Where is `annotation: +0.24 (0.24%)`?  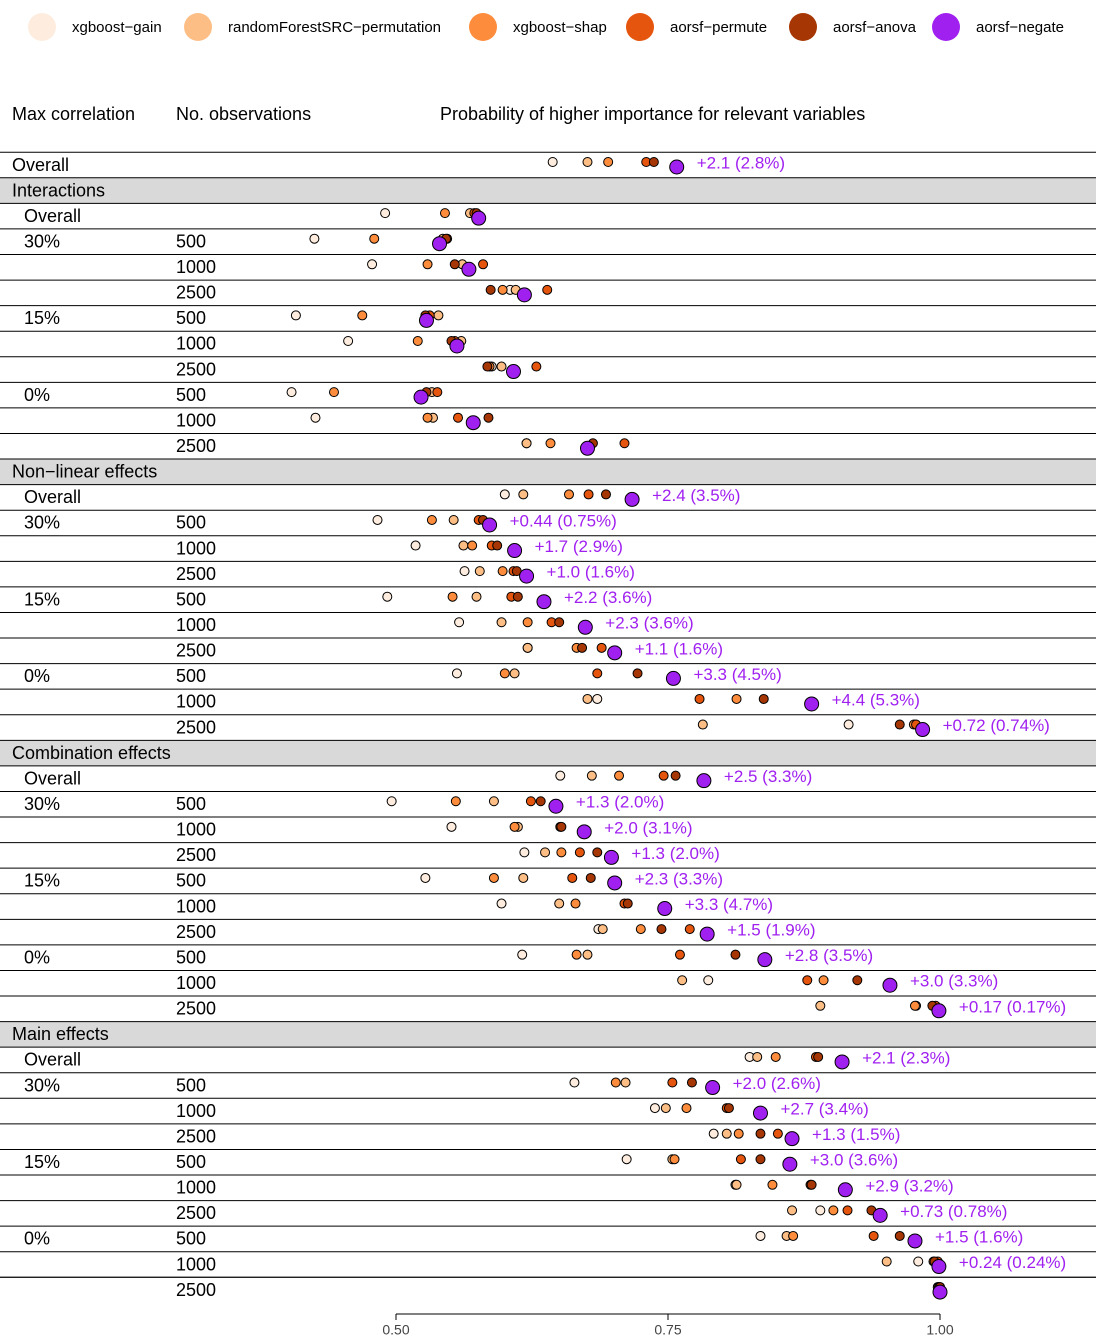
annotation: +0.24 (0.24%) is located at coordinates (1012, 1262).